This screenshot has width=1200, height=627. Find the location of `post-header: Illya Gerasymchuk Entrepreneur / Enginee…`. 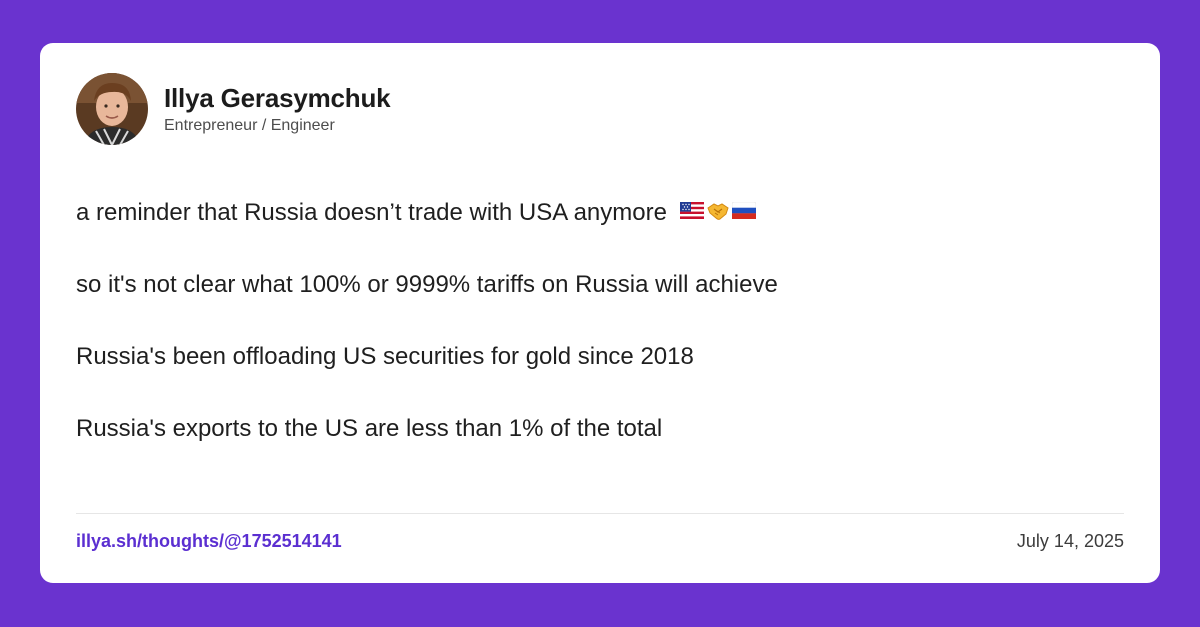

post-header: Illya Gerasymchuk Entrepreneur / Enginee… is located at coordinates (233, 109).